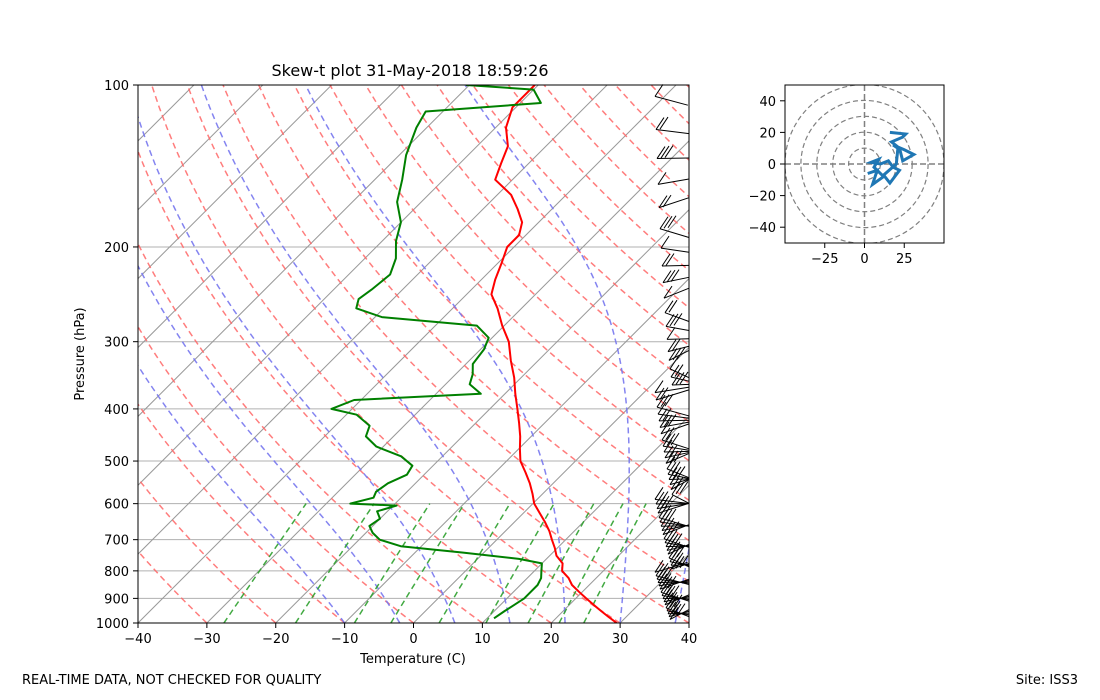  Describe the element at coordinates (137, 639) in the screenshot. I see `x-tick-label: −40` at that location.